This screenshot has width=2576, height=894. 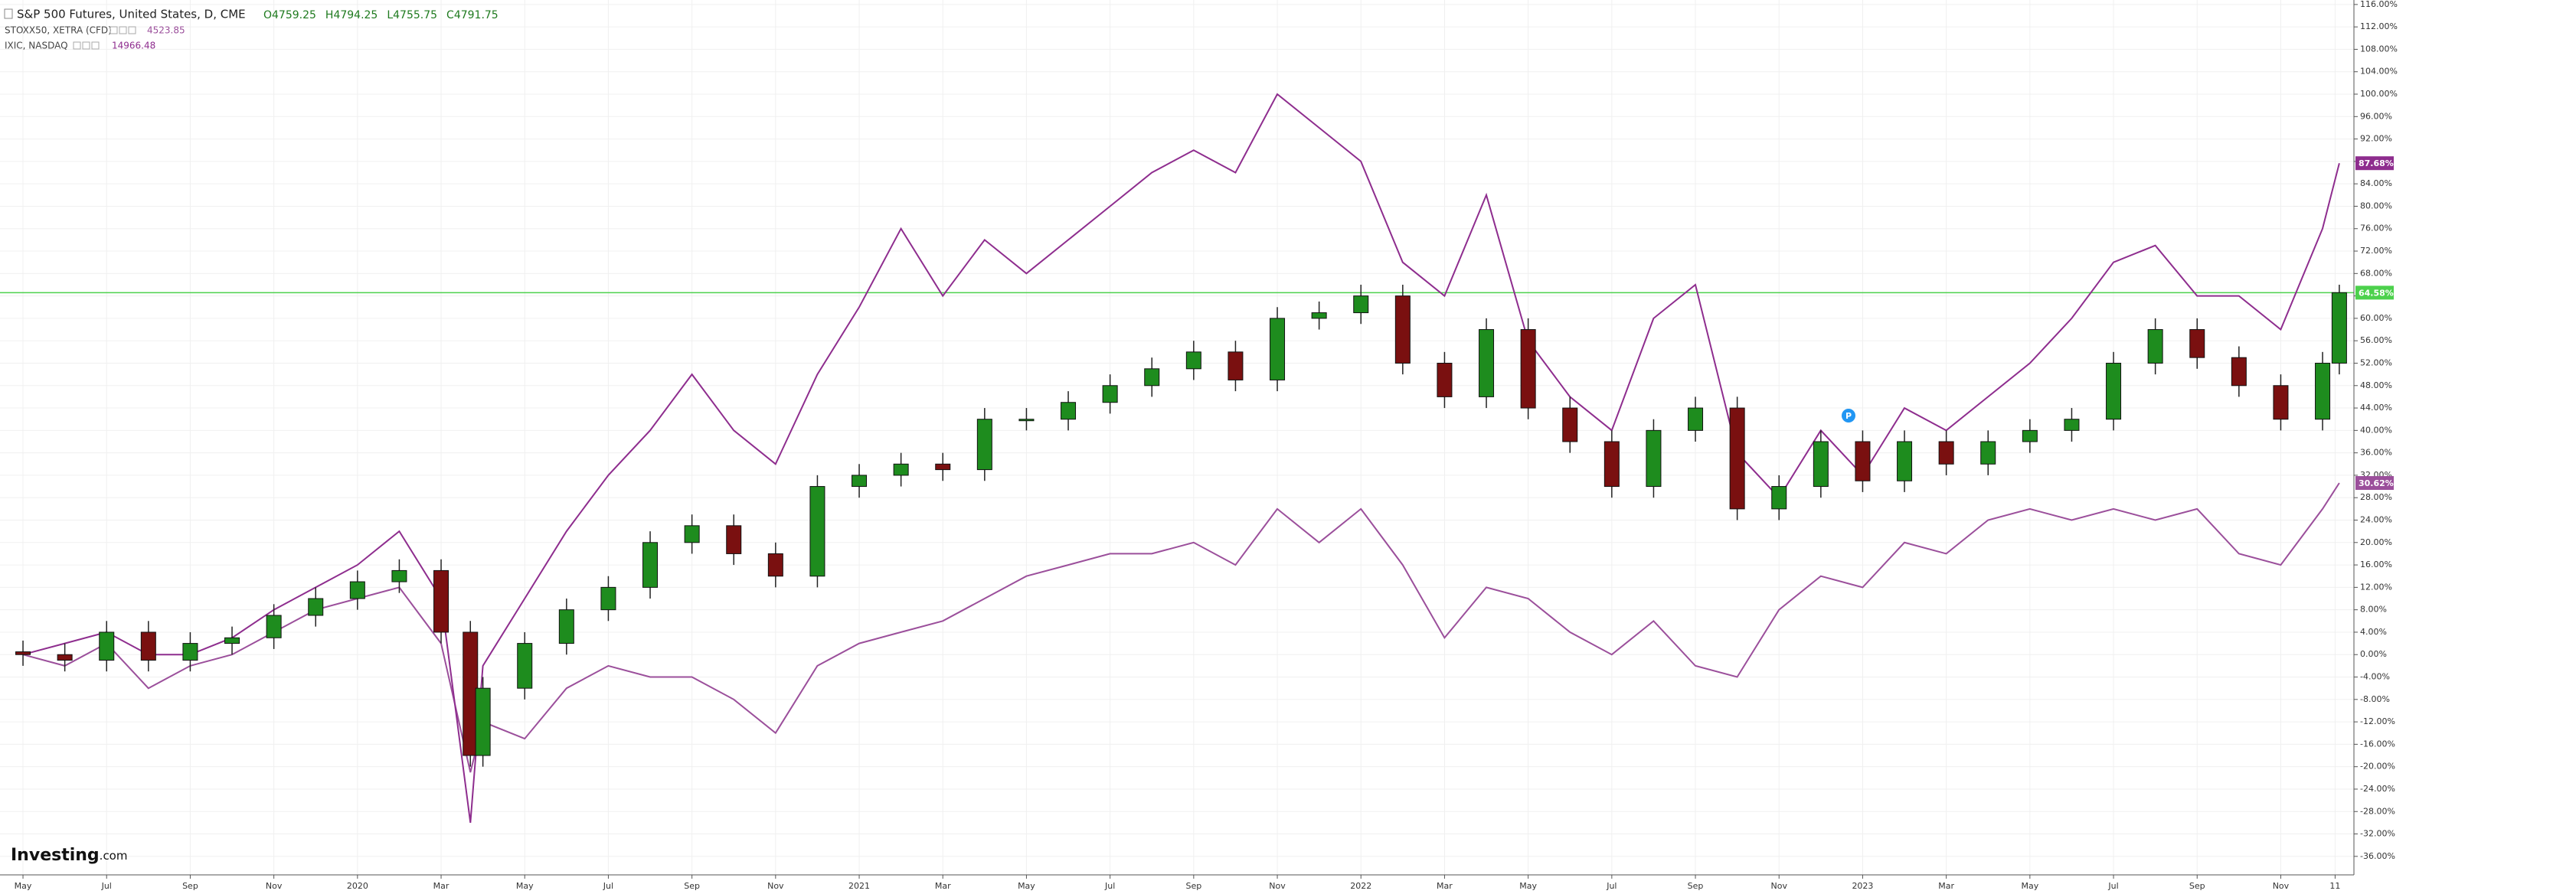 What do you see at coordinates (2373, 654) in the screenshot?
I see `y-tick-label: 0.00%` at bounding box center [2373, 654].